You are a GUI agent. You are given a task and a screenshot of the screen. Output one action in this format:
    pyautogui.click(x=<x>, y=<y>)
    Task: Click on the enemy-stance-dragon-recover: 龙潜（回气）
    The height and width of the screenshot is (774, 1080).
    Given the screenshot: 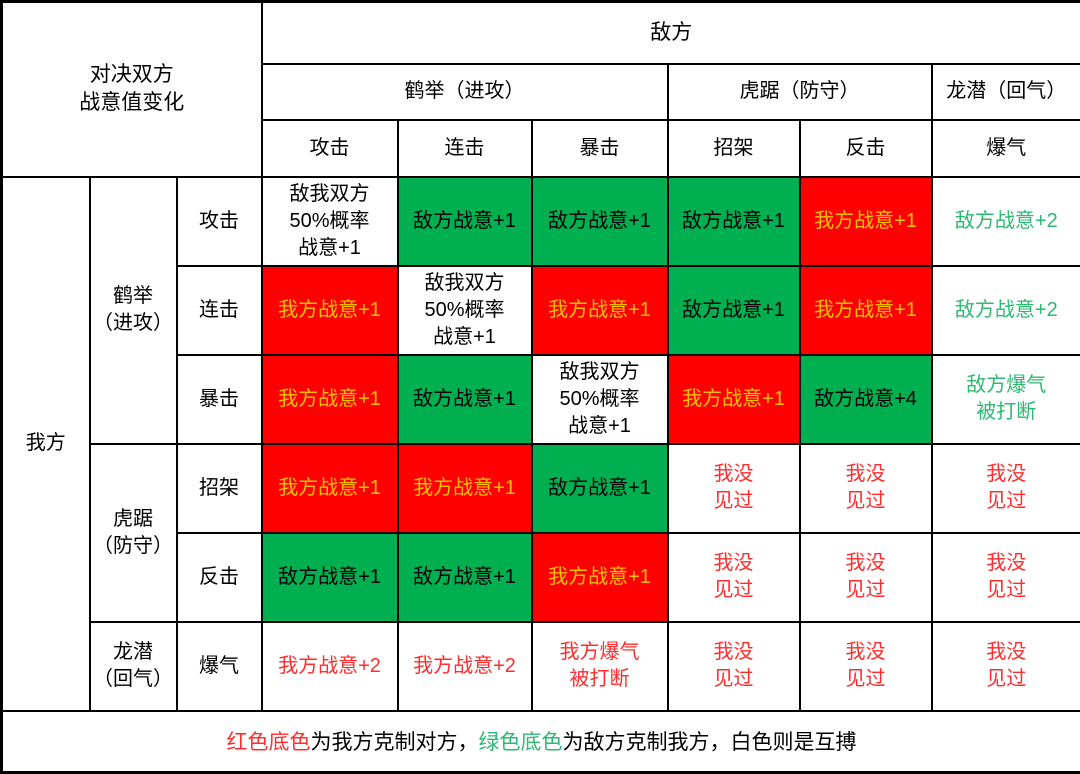 What is the action you would take?
    pyautogui.click(x=1006, y=92)
    